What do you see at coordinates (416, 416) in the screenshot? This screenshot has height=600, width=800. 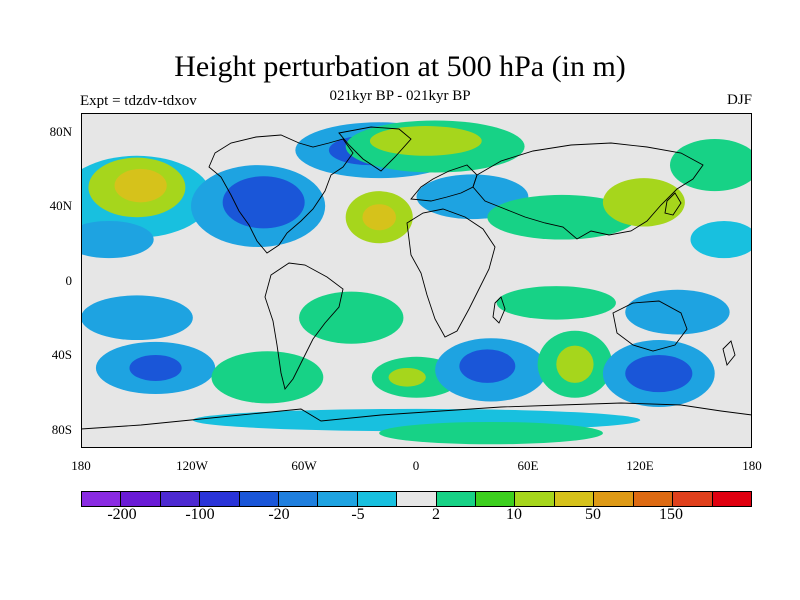 I see `coastline-antarctica` at bounding box center [416, 416].